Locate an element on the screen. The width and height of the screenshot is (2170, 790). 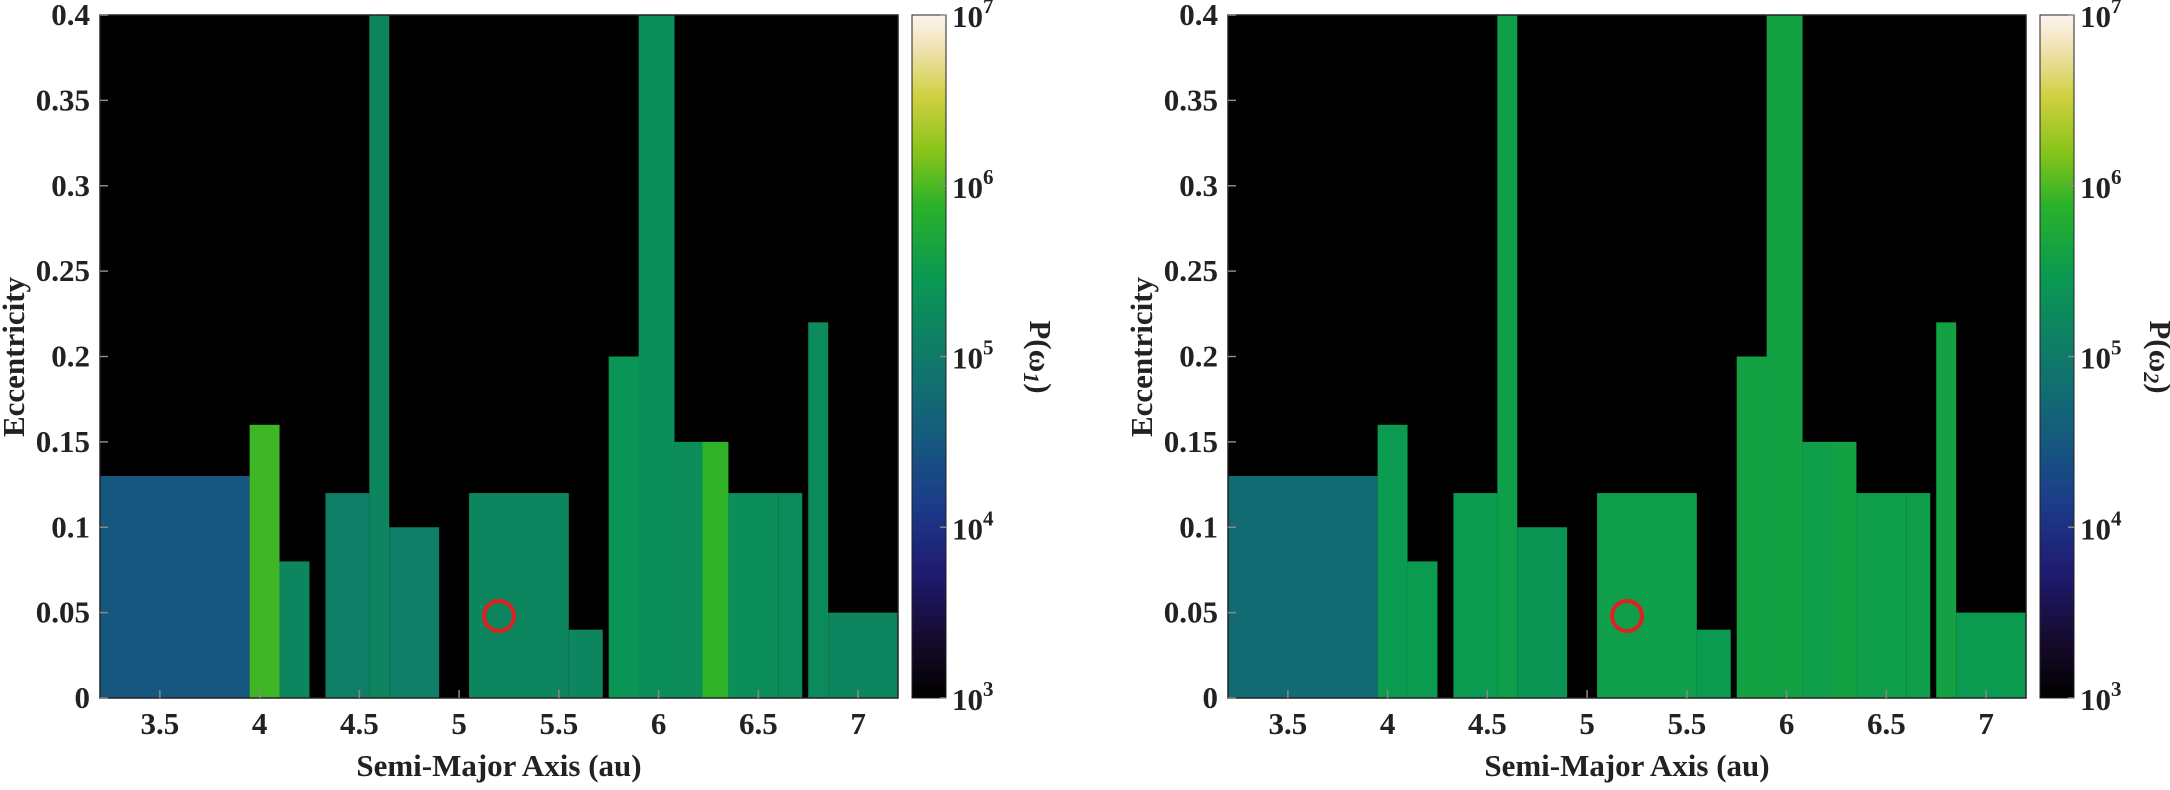
colorbar-label-1: P(ω1) is located at coordinates (1038, 356).